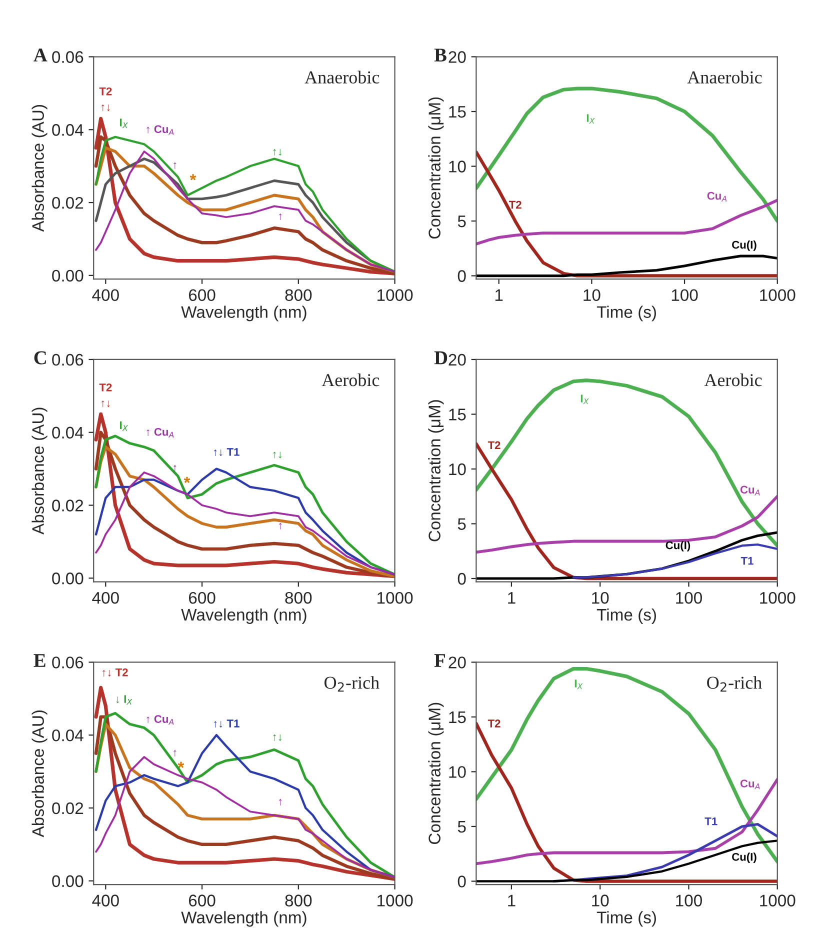 The height and width of the screenshot is (946, 814). I want to click on y-tick-label: 0.02, so click(68, 506).